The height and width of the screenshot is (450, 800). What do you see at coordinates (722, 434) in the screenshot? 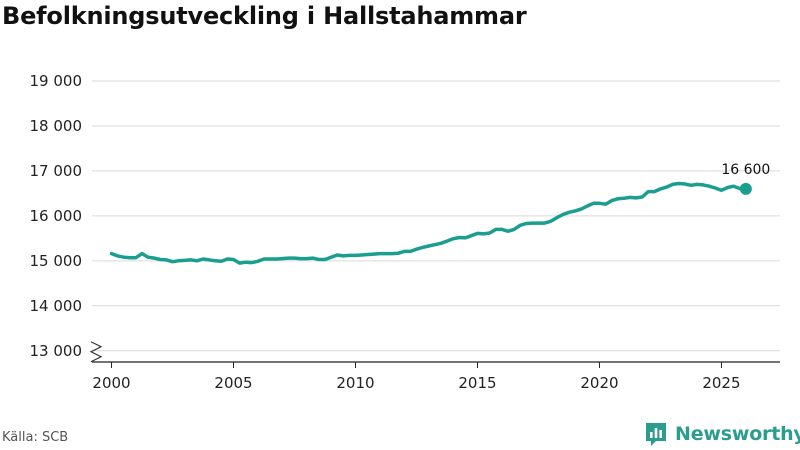
I see `brand-logo: Newsworthy` at bounding box center [722, 434].